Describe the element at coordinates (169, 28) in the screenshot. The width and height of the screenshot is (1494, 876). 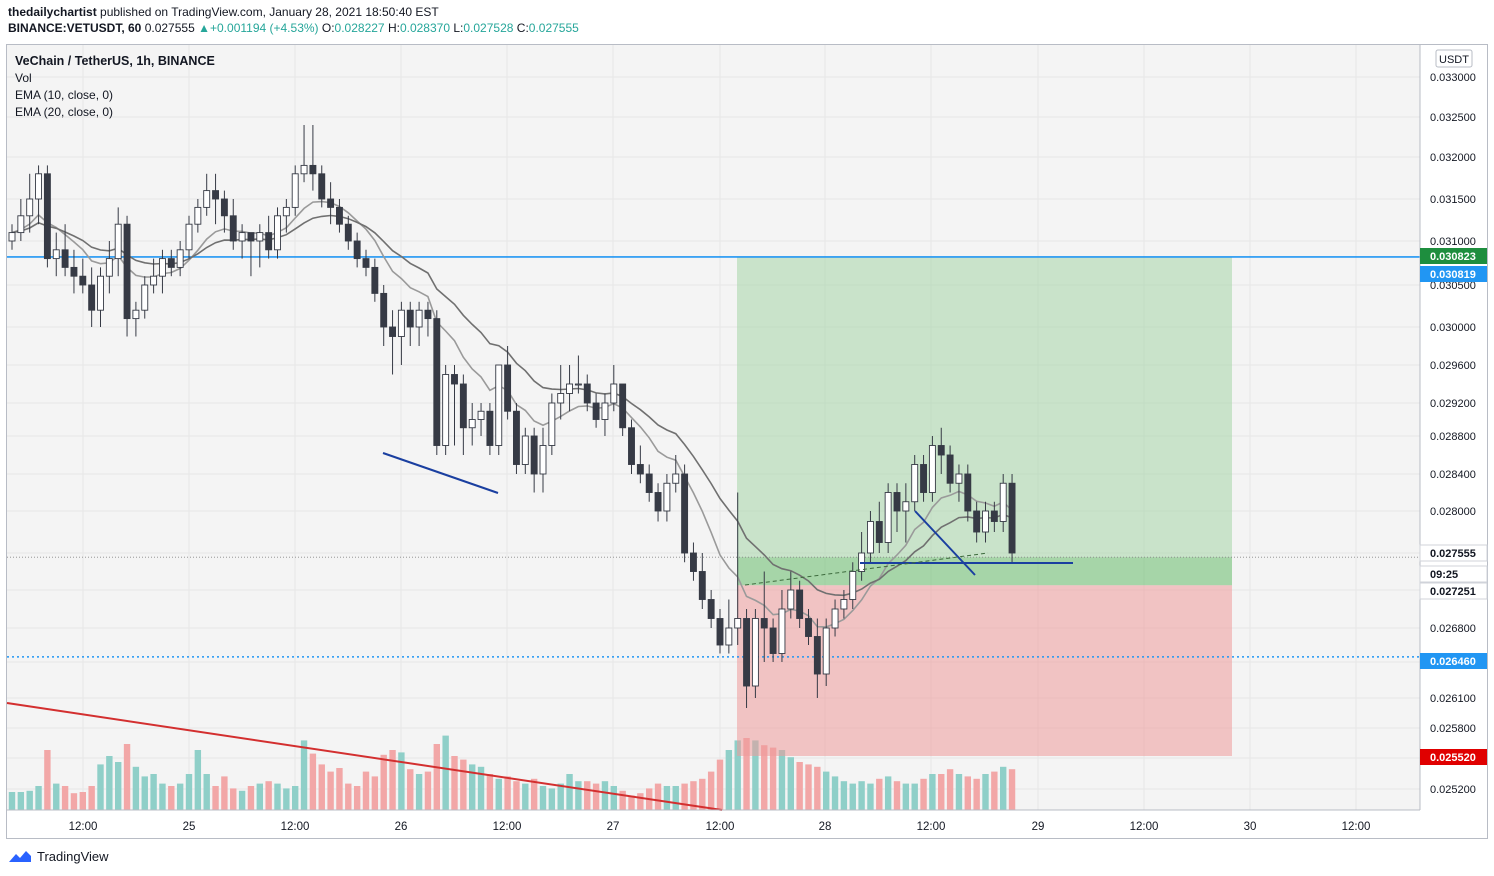
I see `last-price: 0.027555` at that location.